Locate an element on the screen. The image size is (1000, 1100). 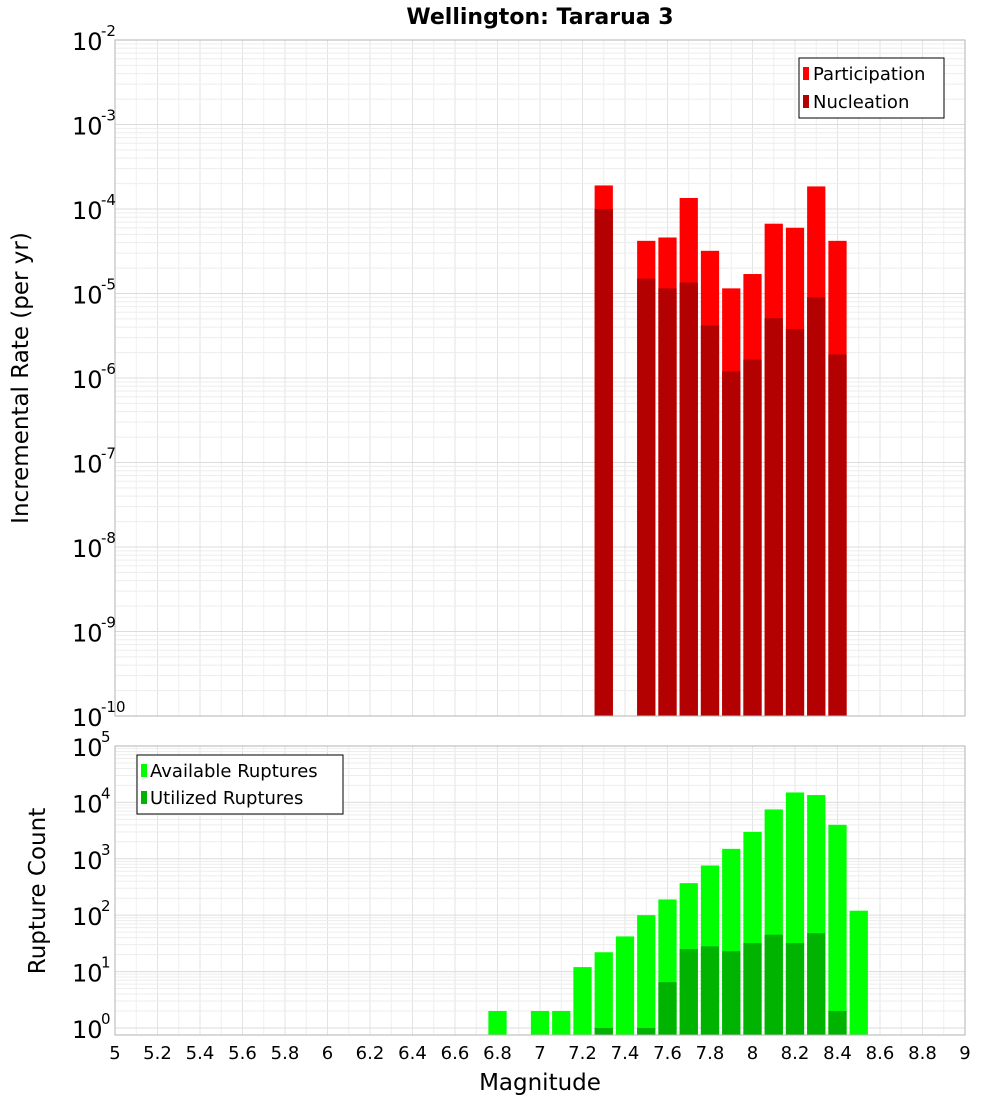
rate-y-axis-label: Incremental Rate (per yr) is located at coordinates (21, 378).